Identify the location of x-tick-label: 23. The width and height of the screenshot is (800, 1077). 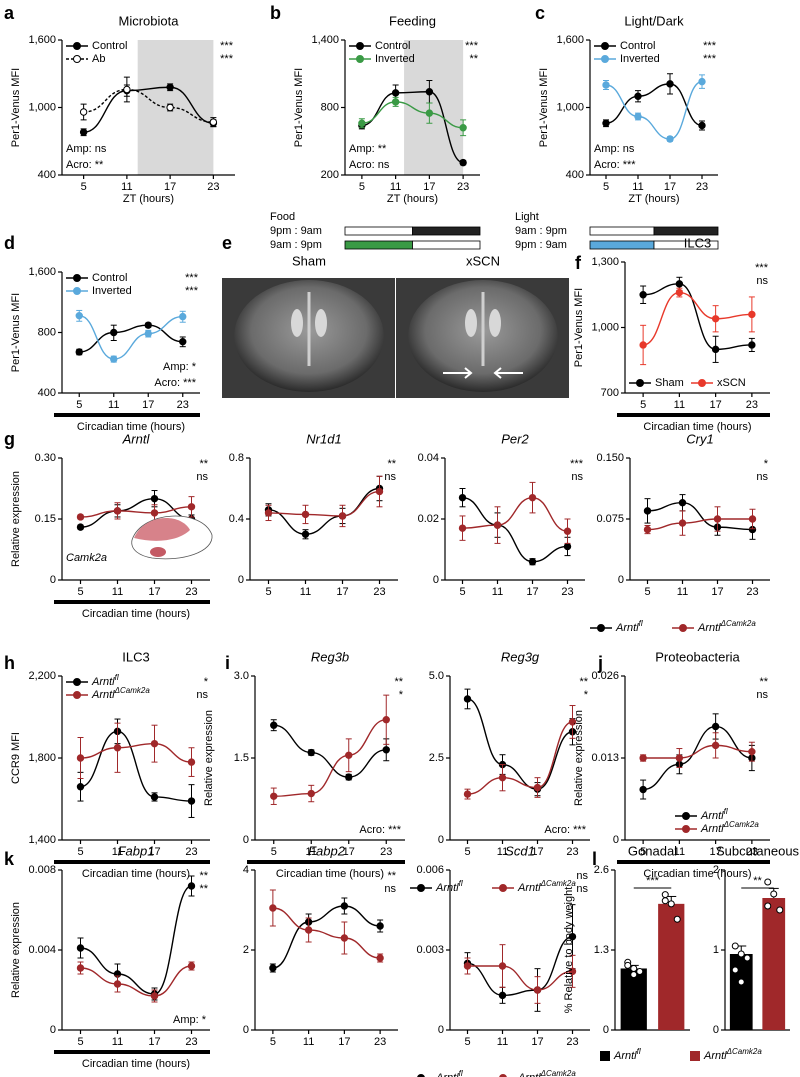
(702, 187).